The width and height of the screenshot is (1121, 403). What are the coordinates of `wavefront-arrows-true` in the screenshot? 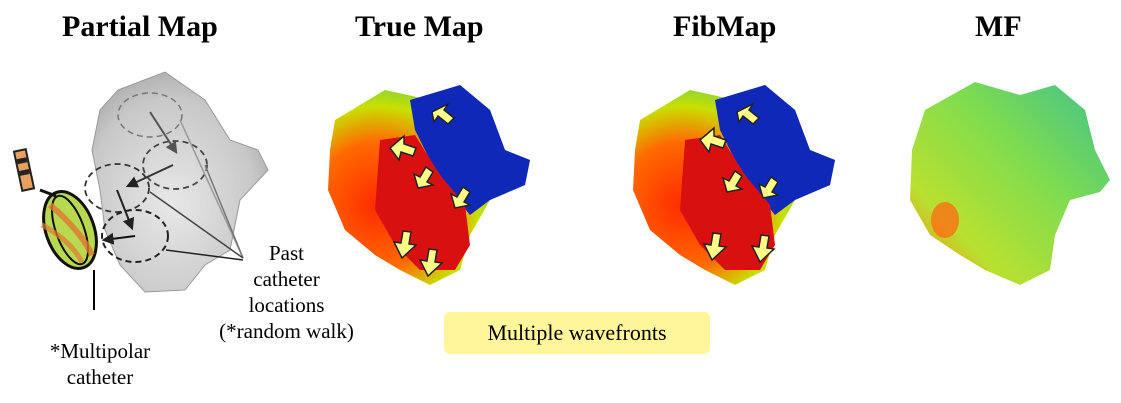 It's located at (430, 190).